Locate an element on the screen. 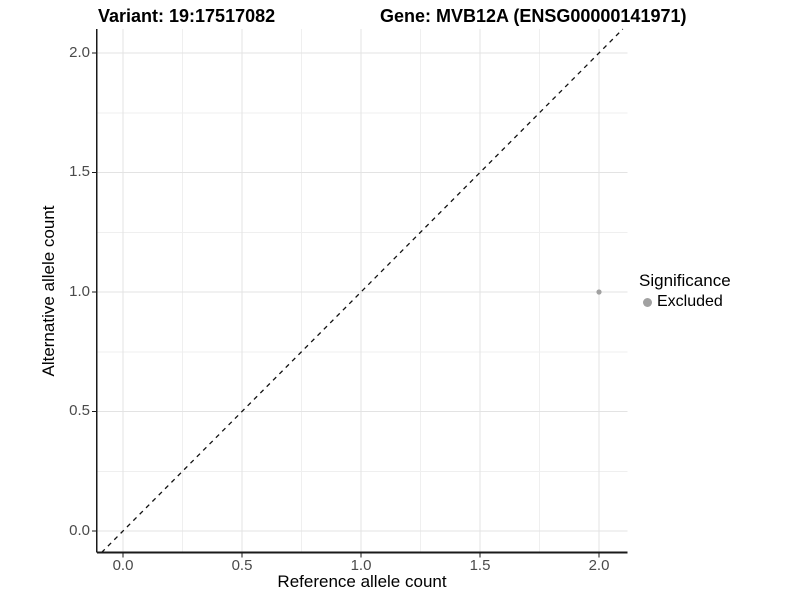  data-point is located at coordinates (599, 292).